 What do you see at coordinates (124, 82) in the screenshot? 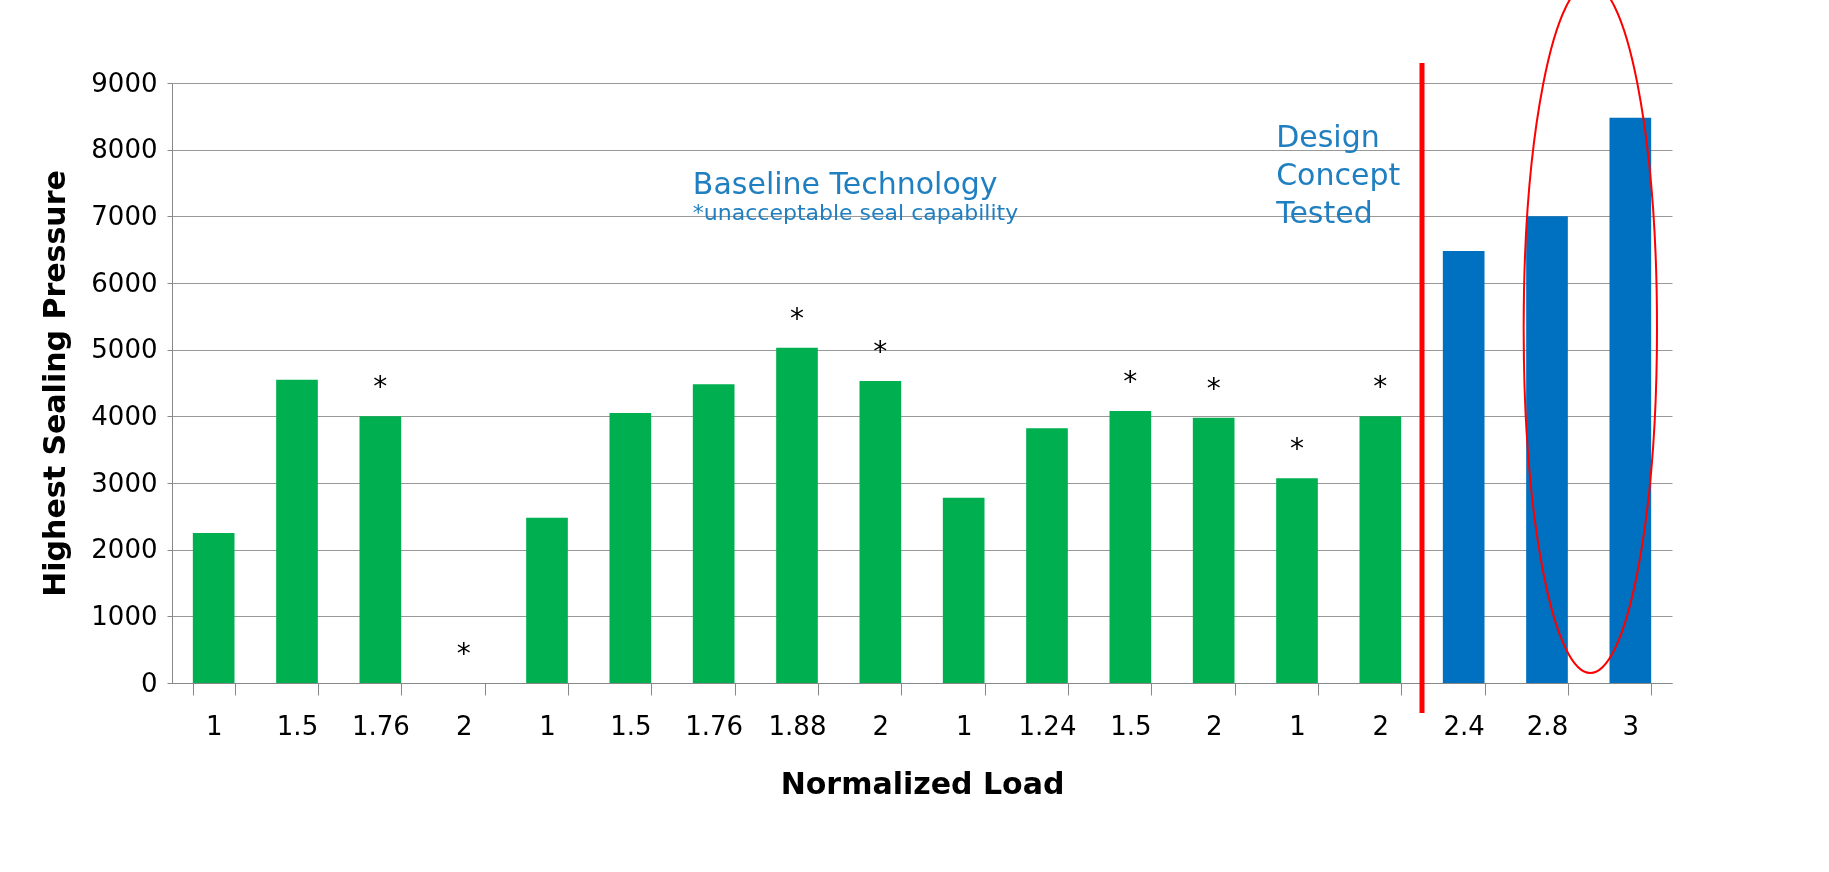
I see `y-tick-label: 9000` at bounding box center [124, 82].